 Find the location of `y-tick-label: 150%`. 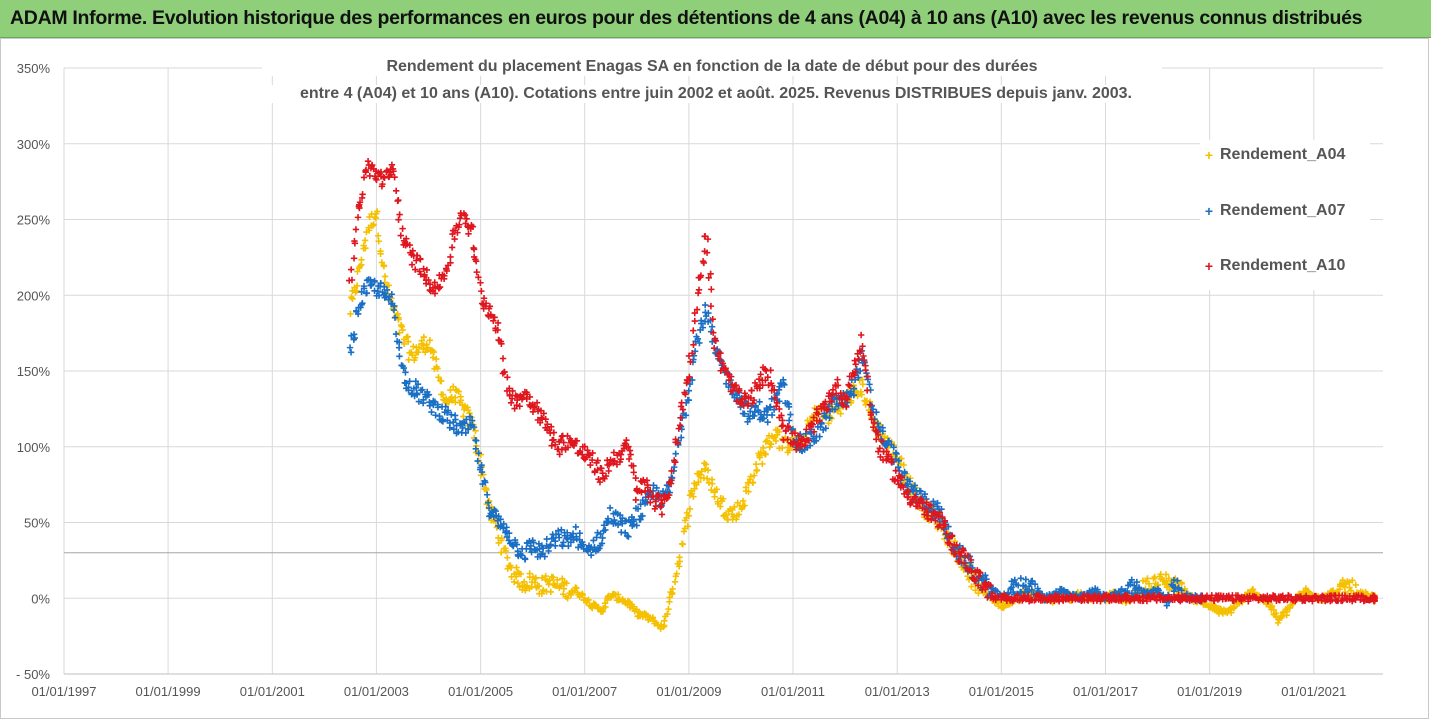

y-tick-label: 150% is located at coordinates (34, 371).